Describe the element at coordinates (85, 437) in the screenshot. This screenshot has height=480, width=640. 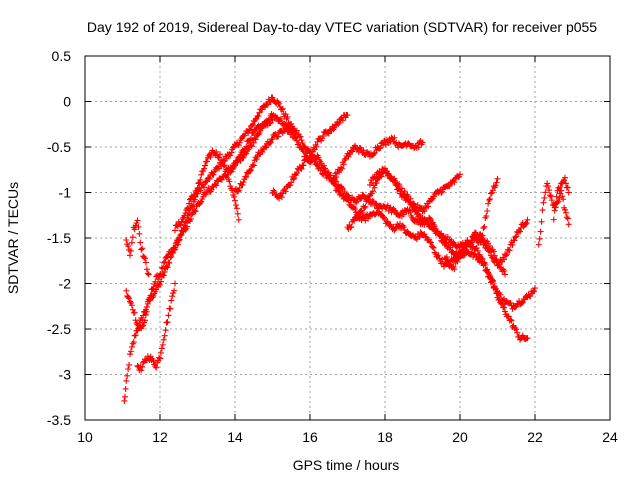
I see `x-tick-label: 10` at that location.